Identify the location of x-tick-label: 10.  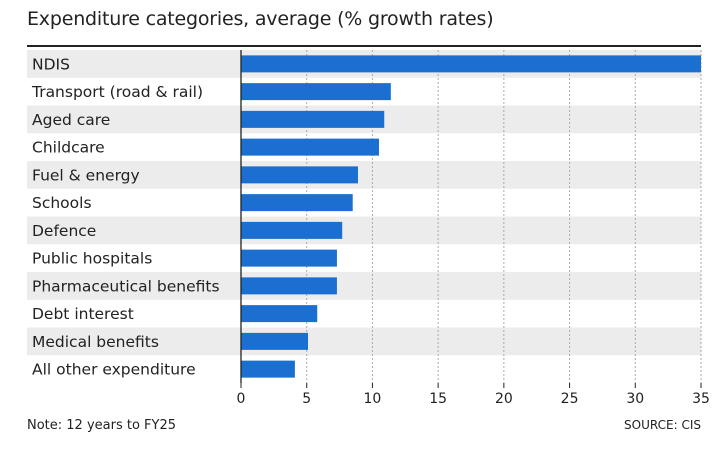
(373, 399).